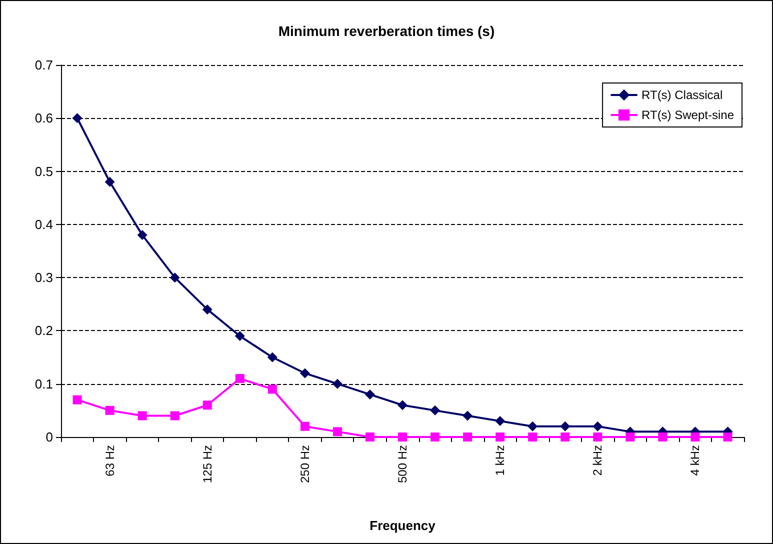 This screenshot has width=773, height=544. What do you see at coordinates (43, 171) in the screenshot?
I see `y-tick-label: 0.5` at bounding box center [43, 171].